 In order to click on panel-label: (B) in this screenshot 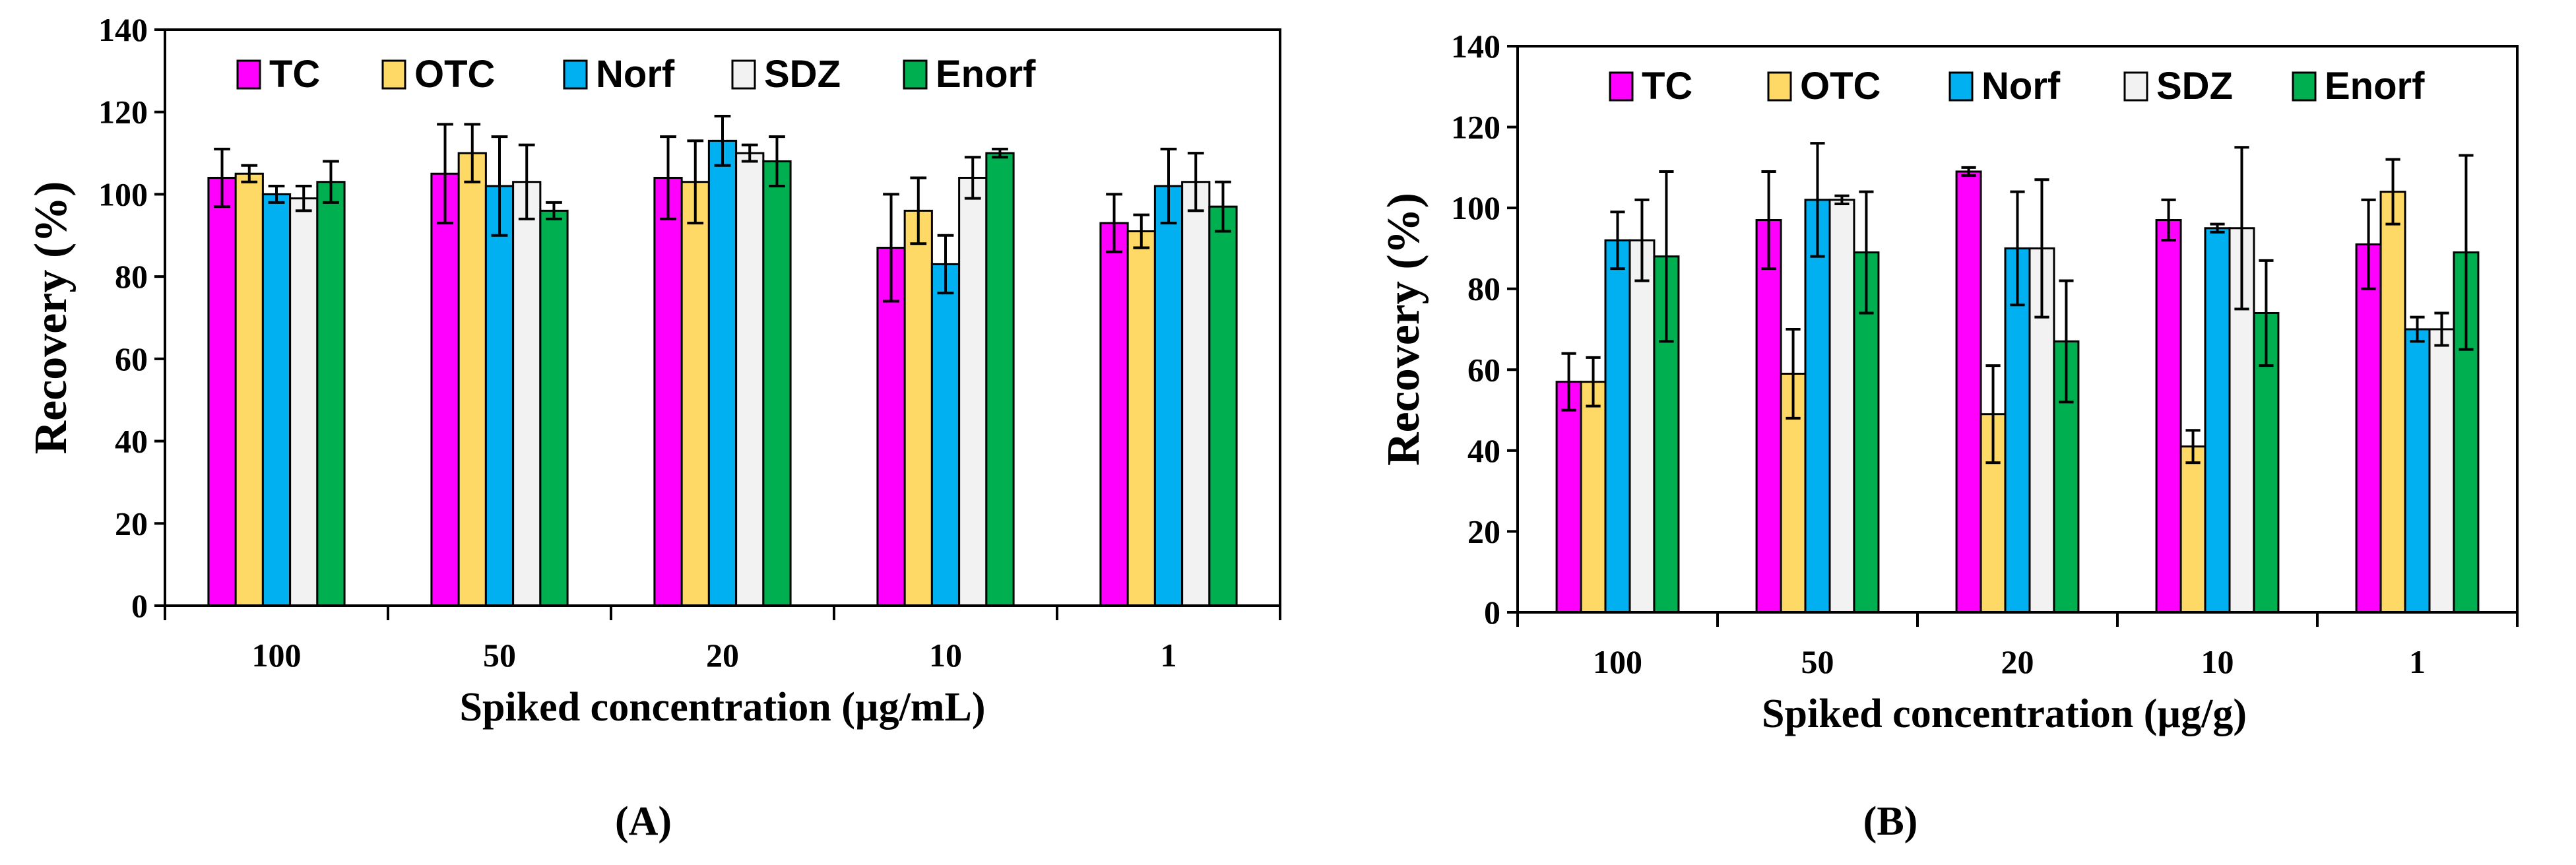, I will do `click(1890, 822)`.